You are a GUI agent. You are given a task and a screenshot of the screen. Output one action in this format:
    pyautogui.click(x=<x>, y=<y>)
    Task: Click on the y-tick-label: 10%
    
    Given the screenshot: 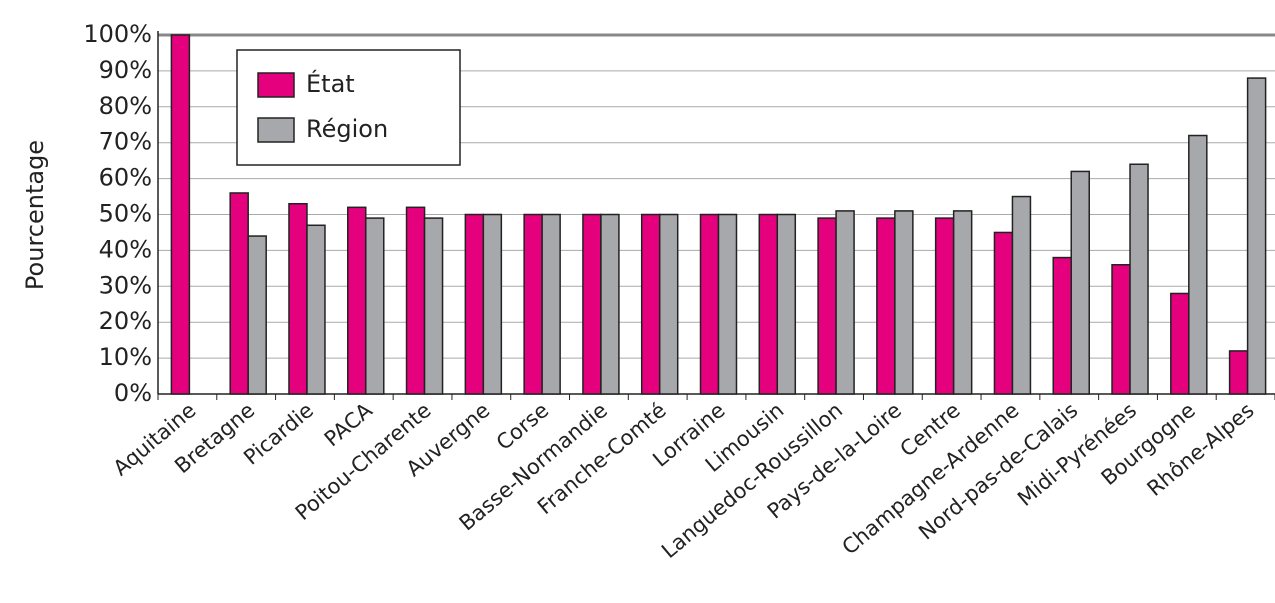 What is the action you would take?
    pyautogui.click(x=125, y=357)
    